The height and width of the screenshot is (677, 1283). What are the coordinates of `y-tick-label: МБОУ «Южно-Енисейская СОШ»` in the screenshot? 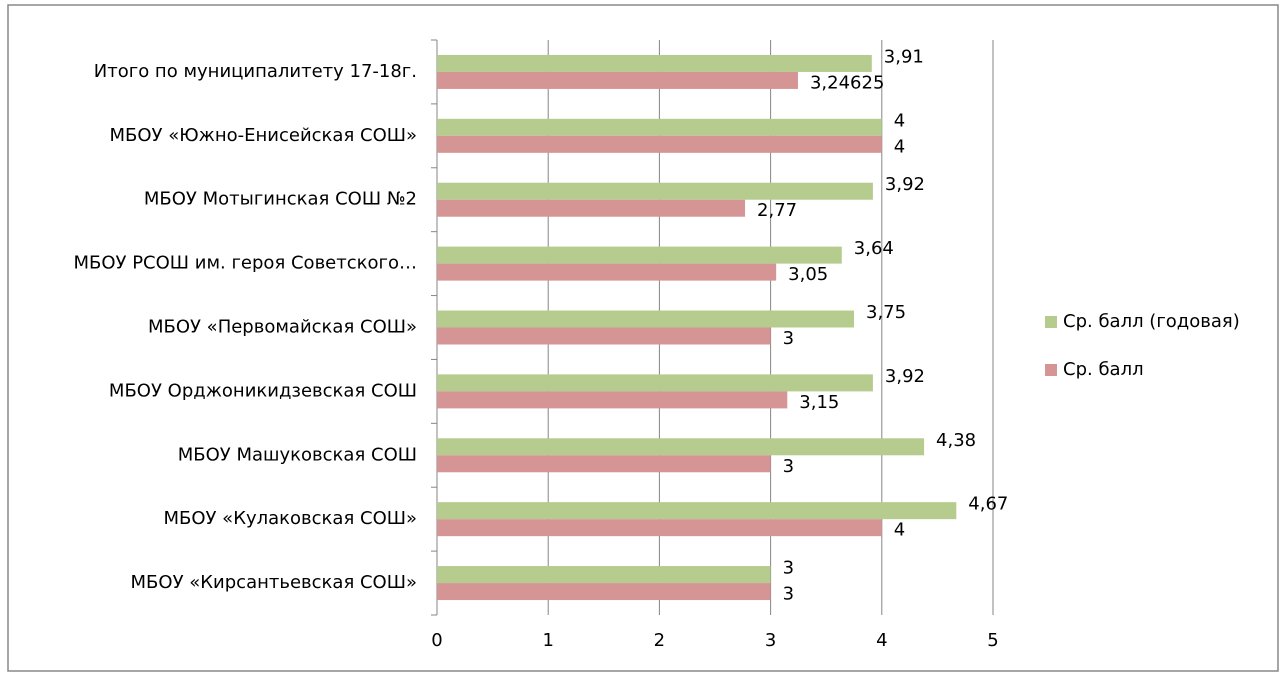 It's located at (263, 135).